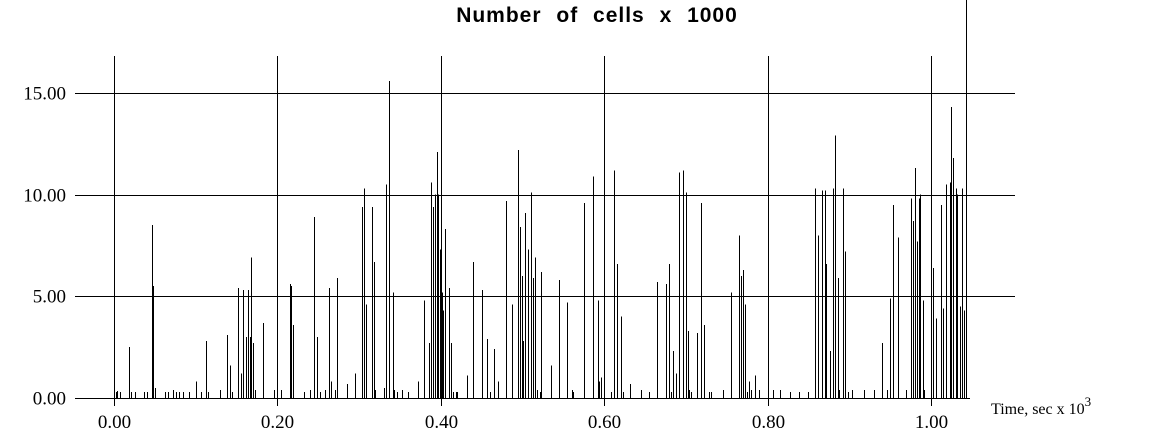 The image size is (1164, 440). What do you see at coordinates (277, 422) in the screenshot?
I see `x-tick-label: 0.20` at bounding box center [277, 422].